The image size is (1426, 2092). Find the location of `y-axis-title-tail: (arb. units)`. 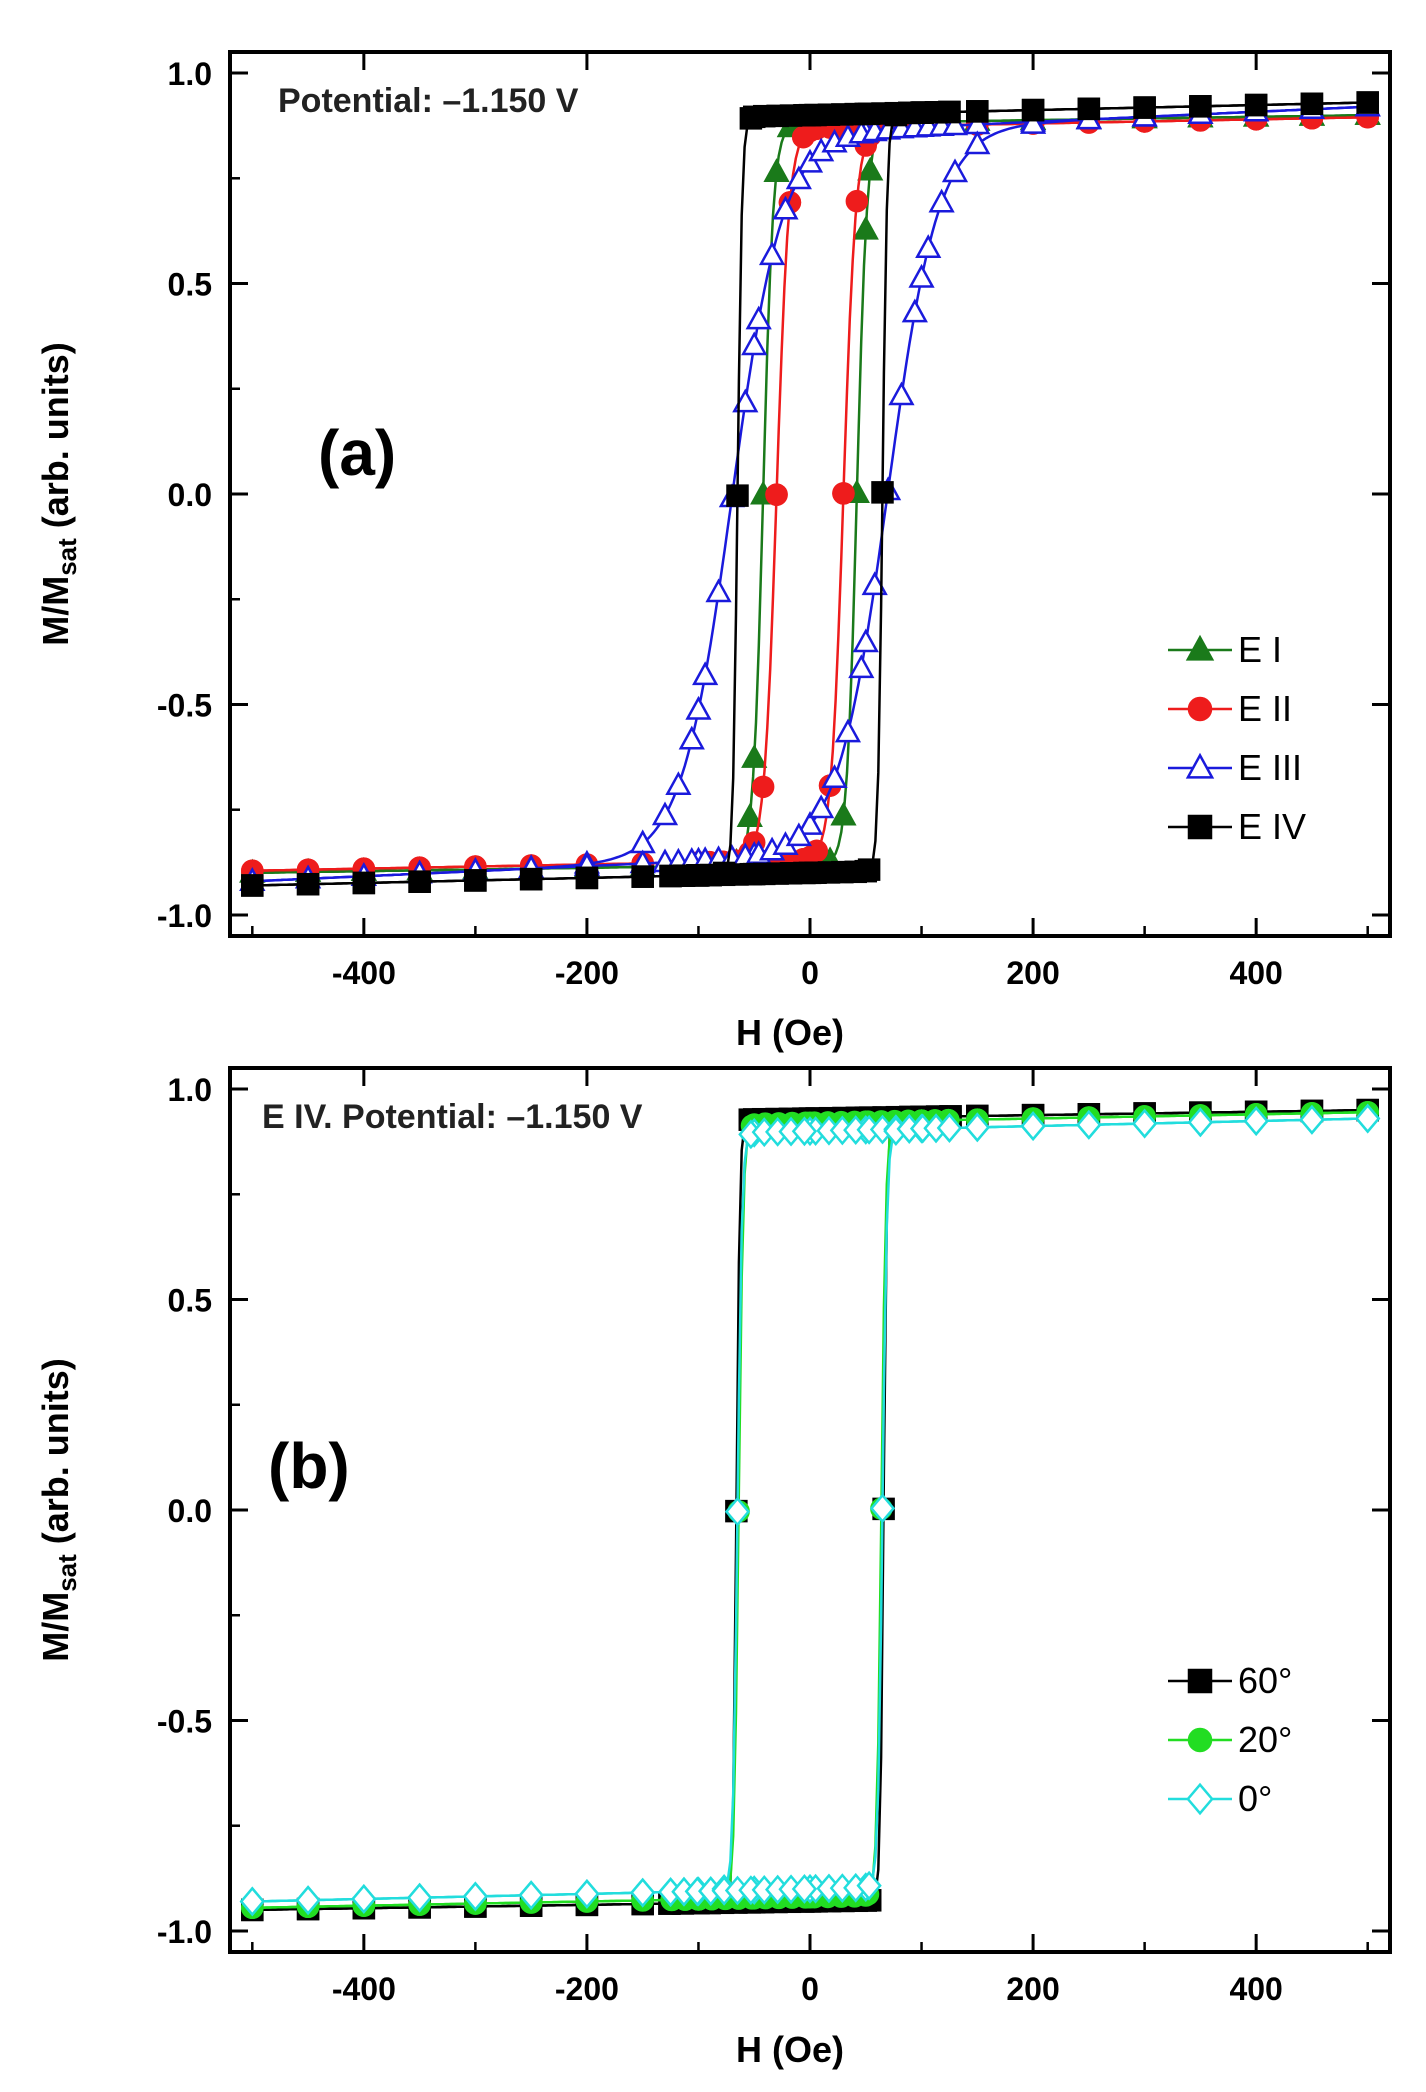

y-axis-title-tail: (arb. units) is located at coordinates (55, 440).